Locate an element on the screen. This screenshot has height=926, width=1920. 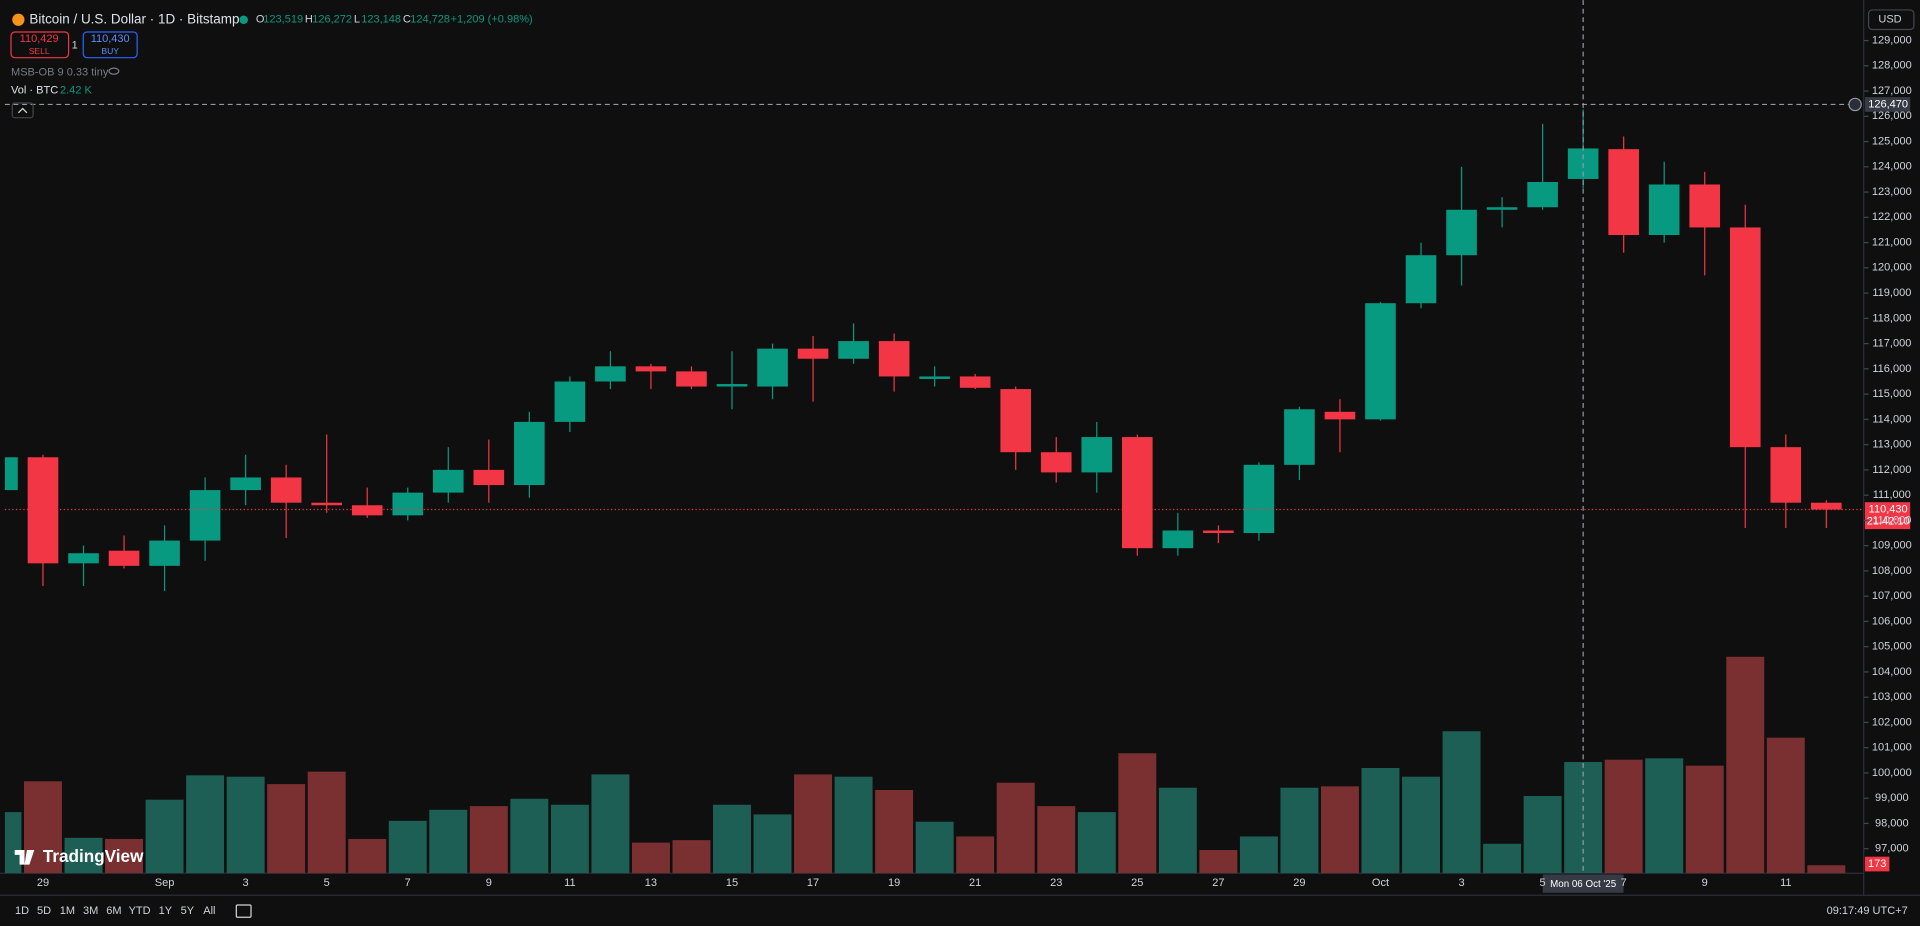
y-tick-label: 128,000 is located at coordinates (1892, 66).